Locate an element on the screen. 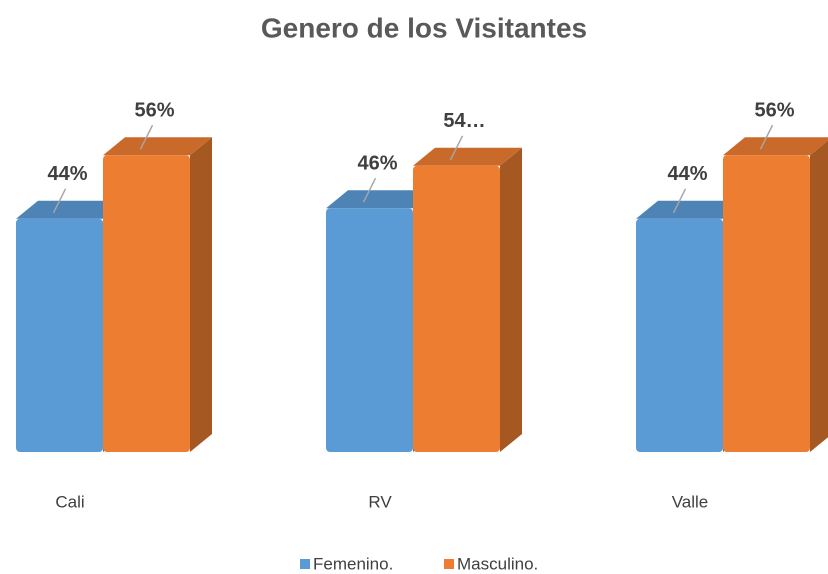 The width and height of the screenshot is (828, 574). x-tick-label: RV is located at coordinates (380, 501).